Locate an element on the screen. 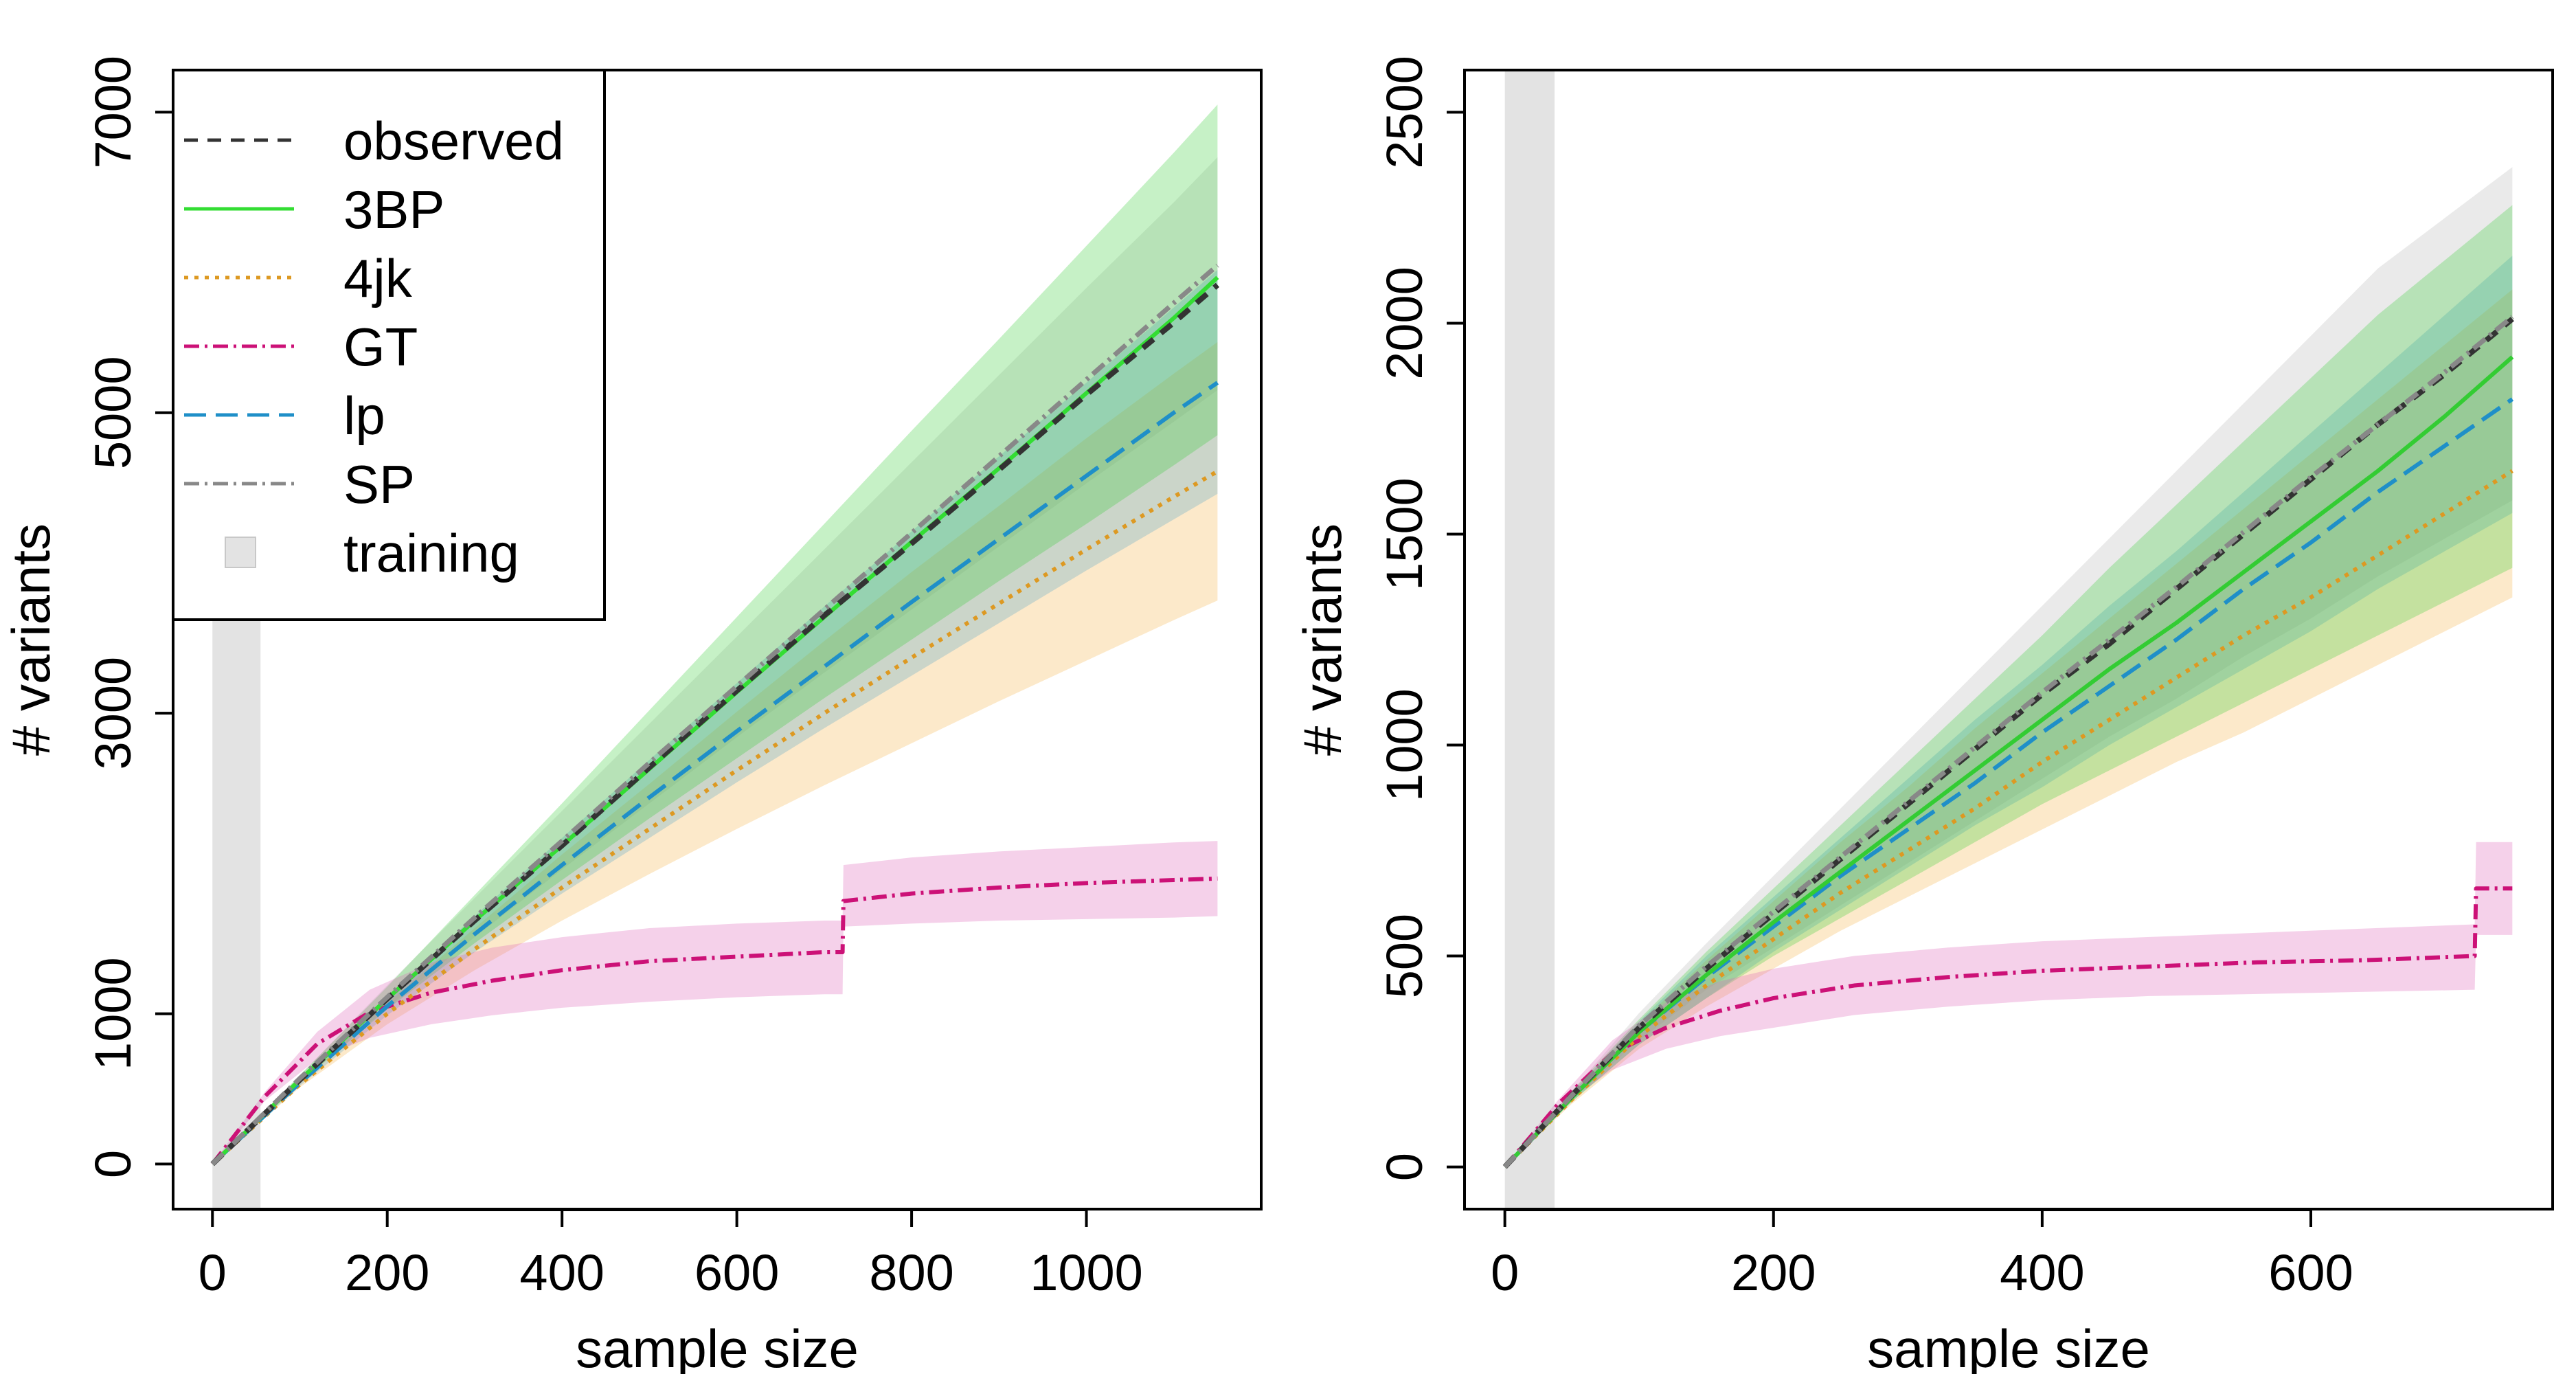 The width and height of the screenshot is (2576, 1374). legend: observed 3BP 4jk GT lp SP training is located at coordinates (389, 345).